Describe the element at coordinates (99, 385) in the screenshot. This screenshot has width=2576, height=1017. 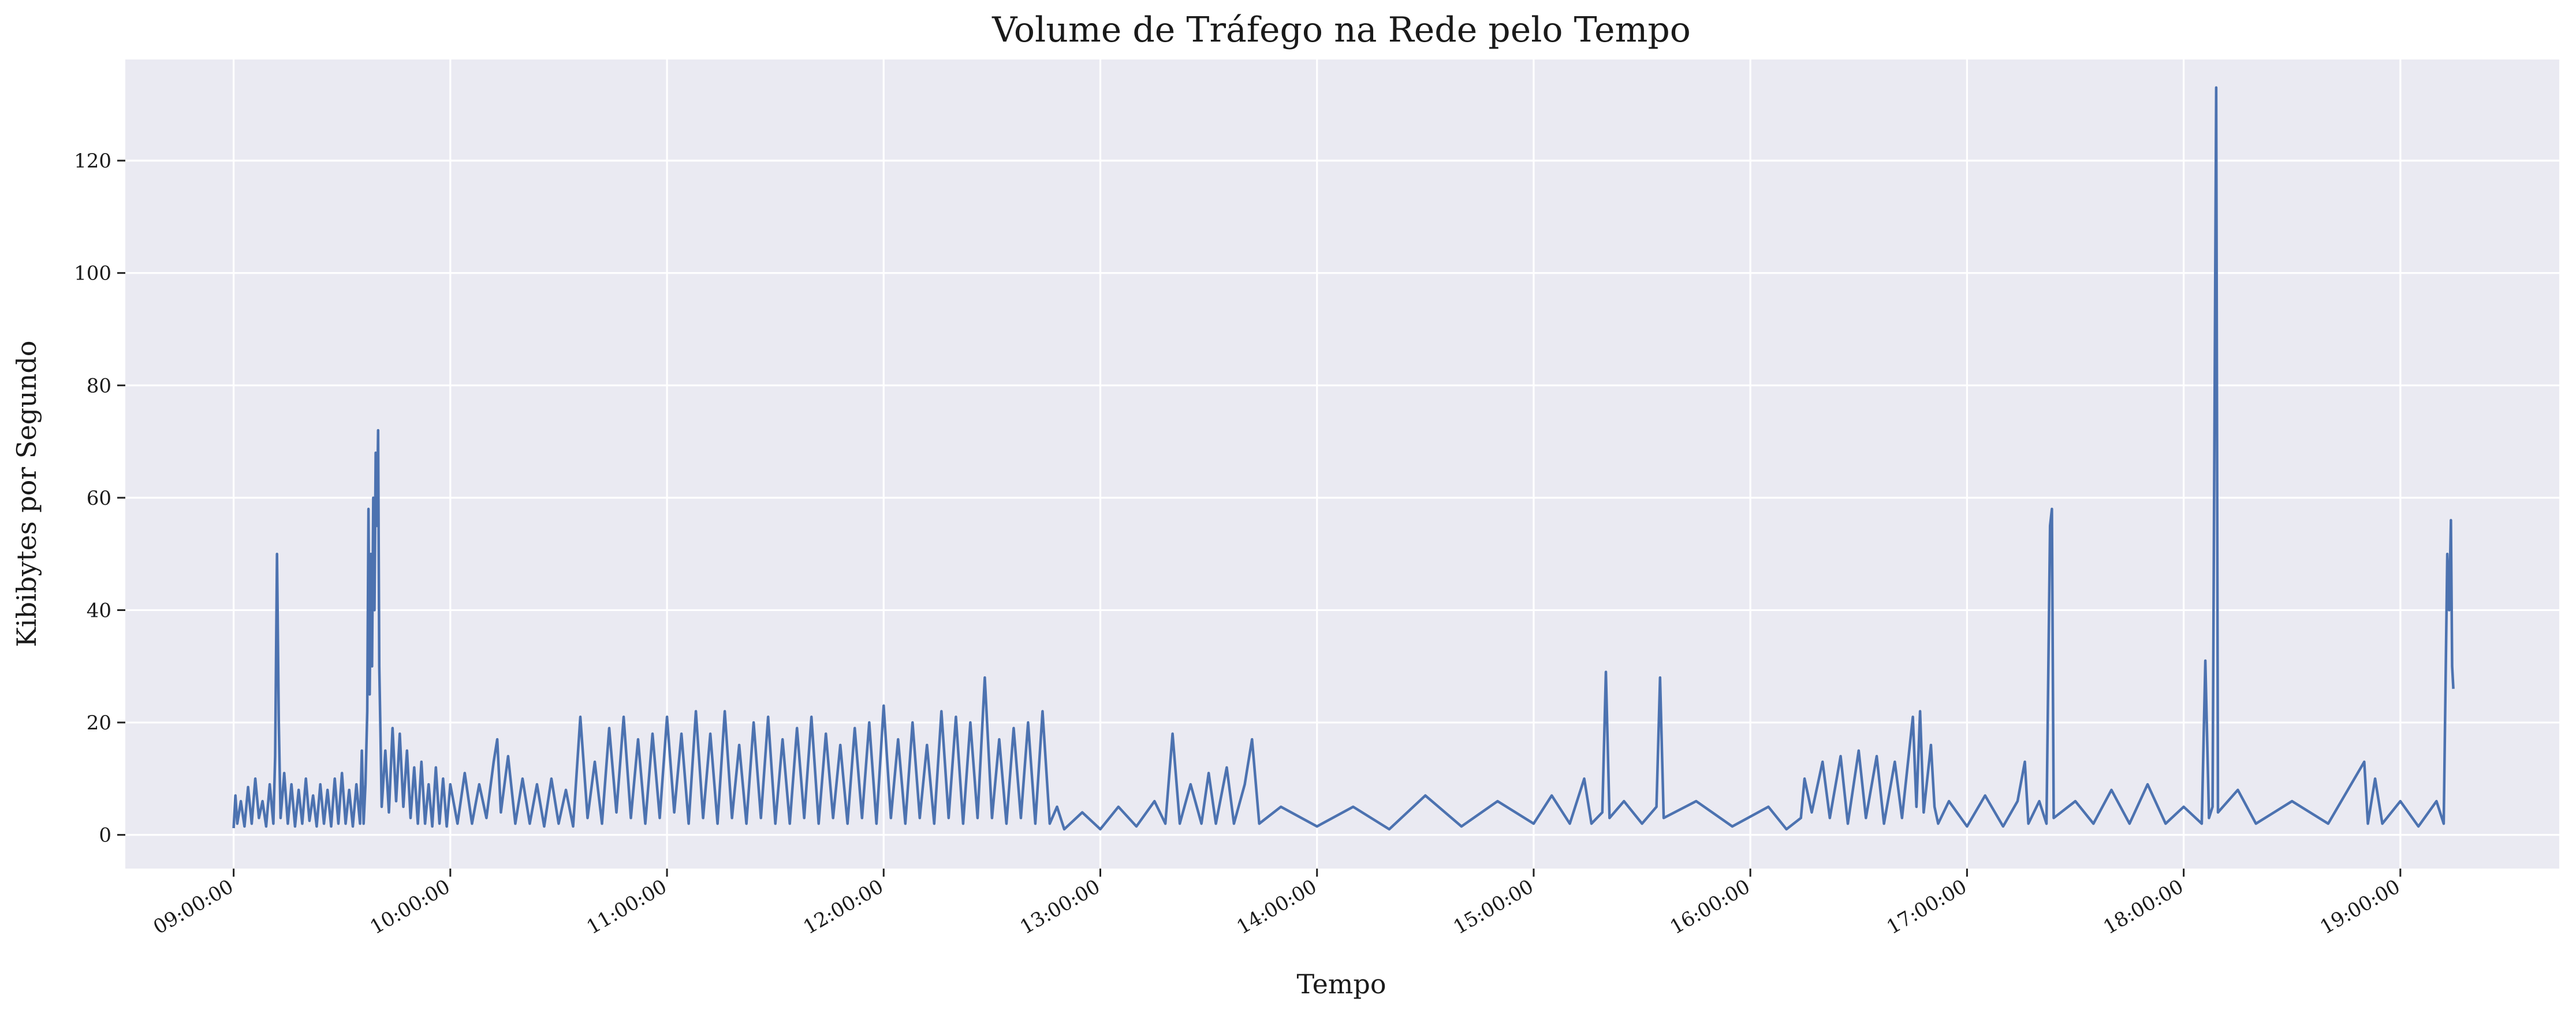
I see `y-tick-label: 80` at that location.